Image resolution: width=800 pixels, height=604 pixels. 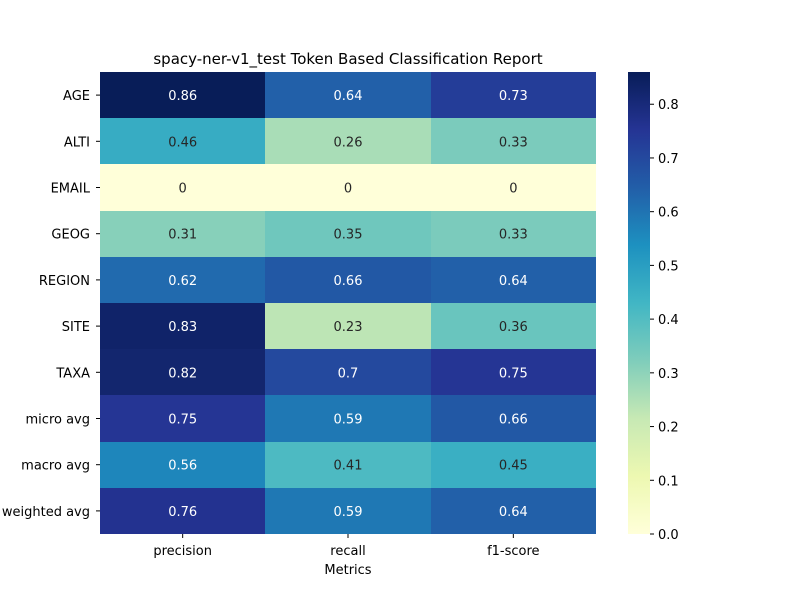 I want to click on colorbar-tick-label: 0.1, so click(x=668, y=481).